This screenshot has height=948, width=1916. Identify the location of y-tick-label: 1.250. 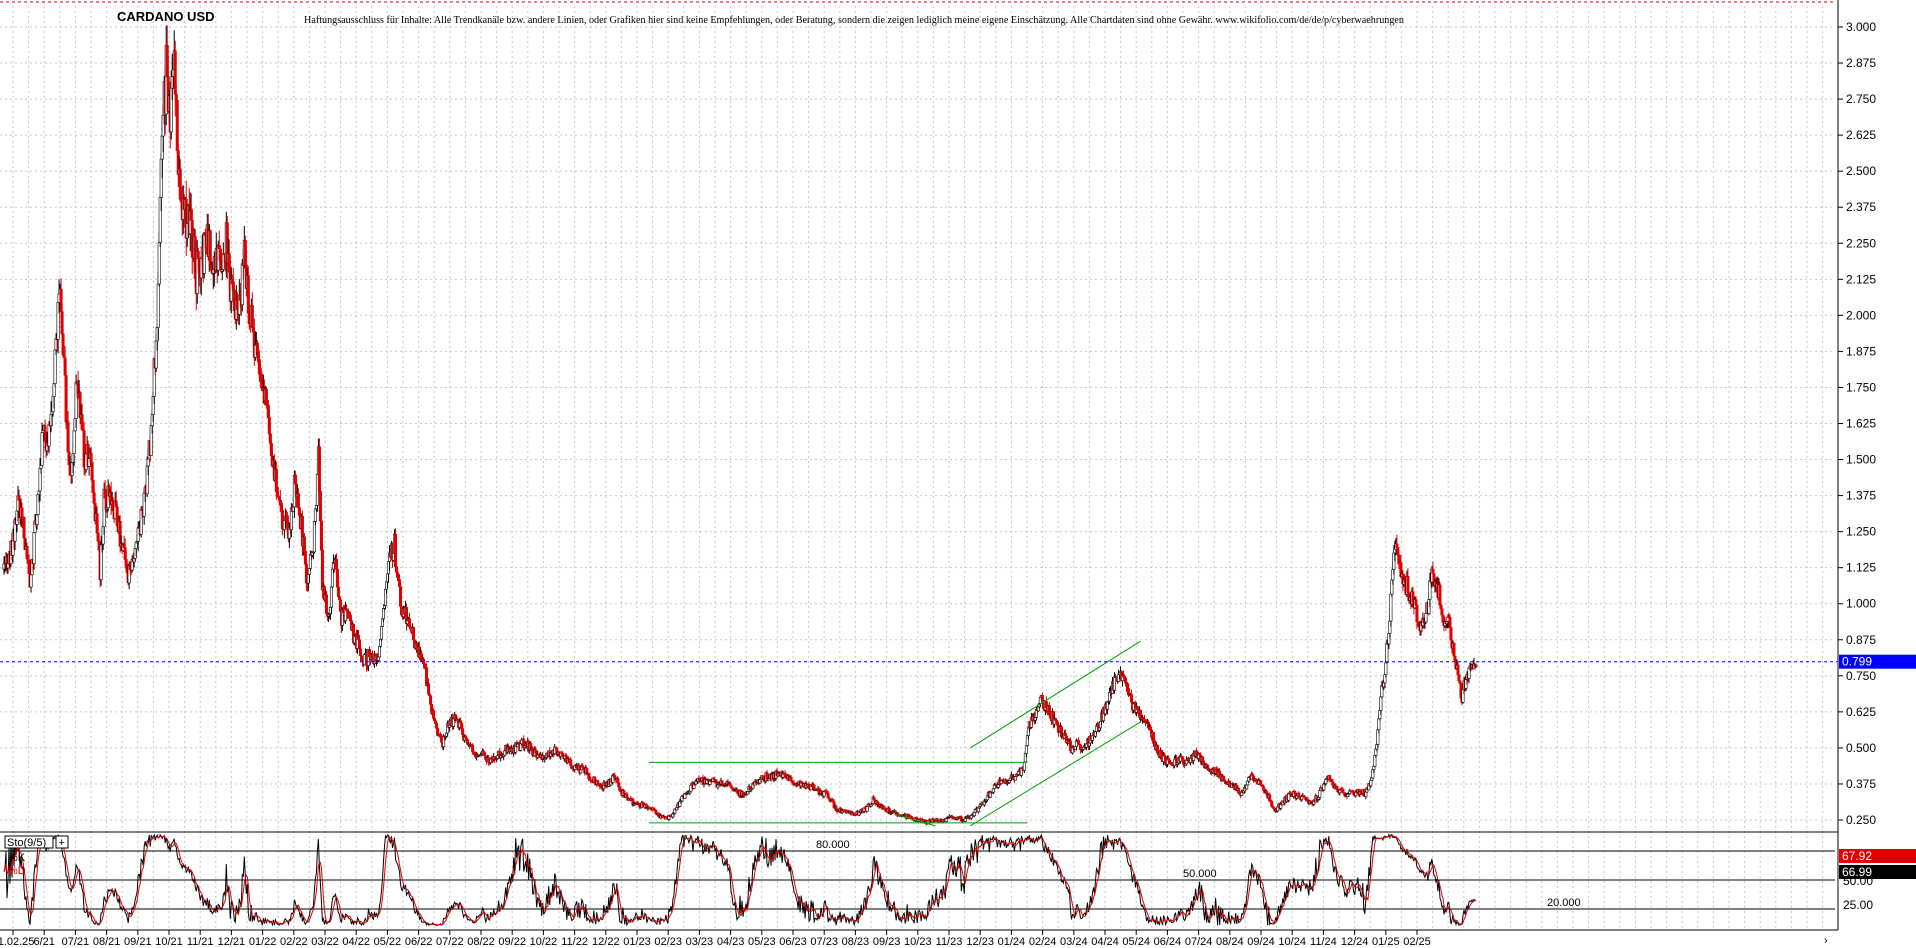
(1861, 532).